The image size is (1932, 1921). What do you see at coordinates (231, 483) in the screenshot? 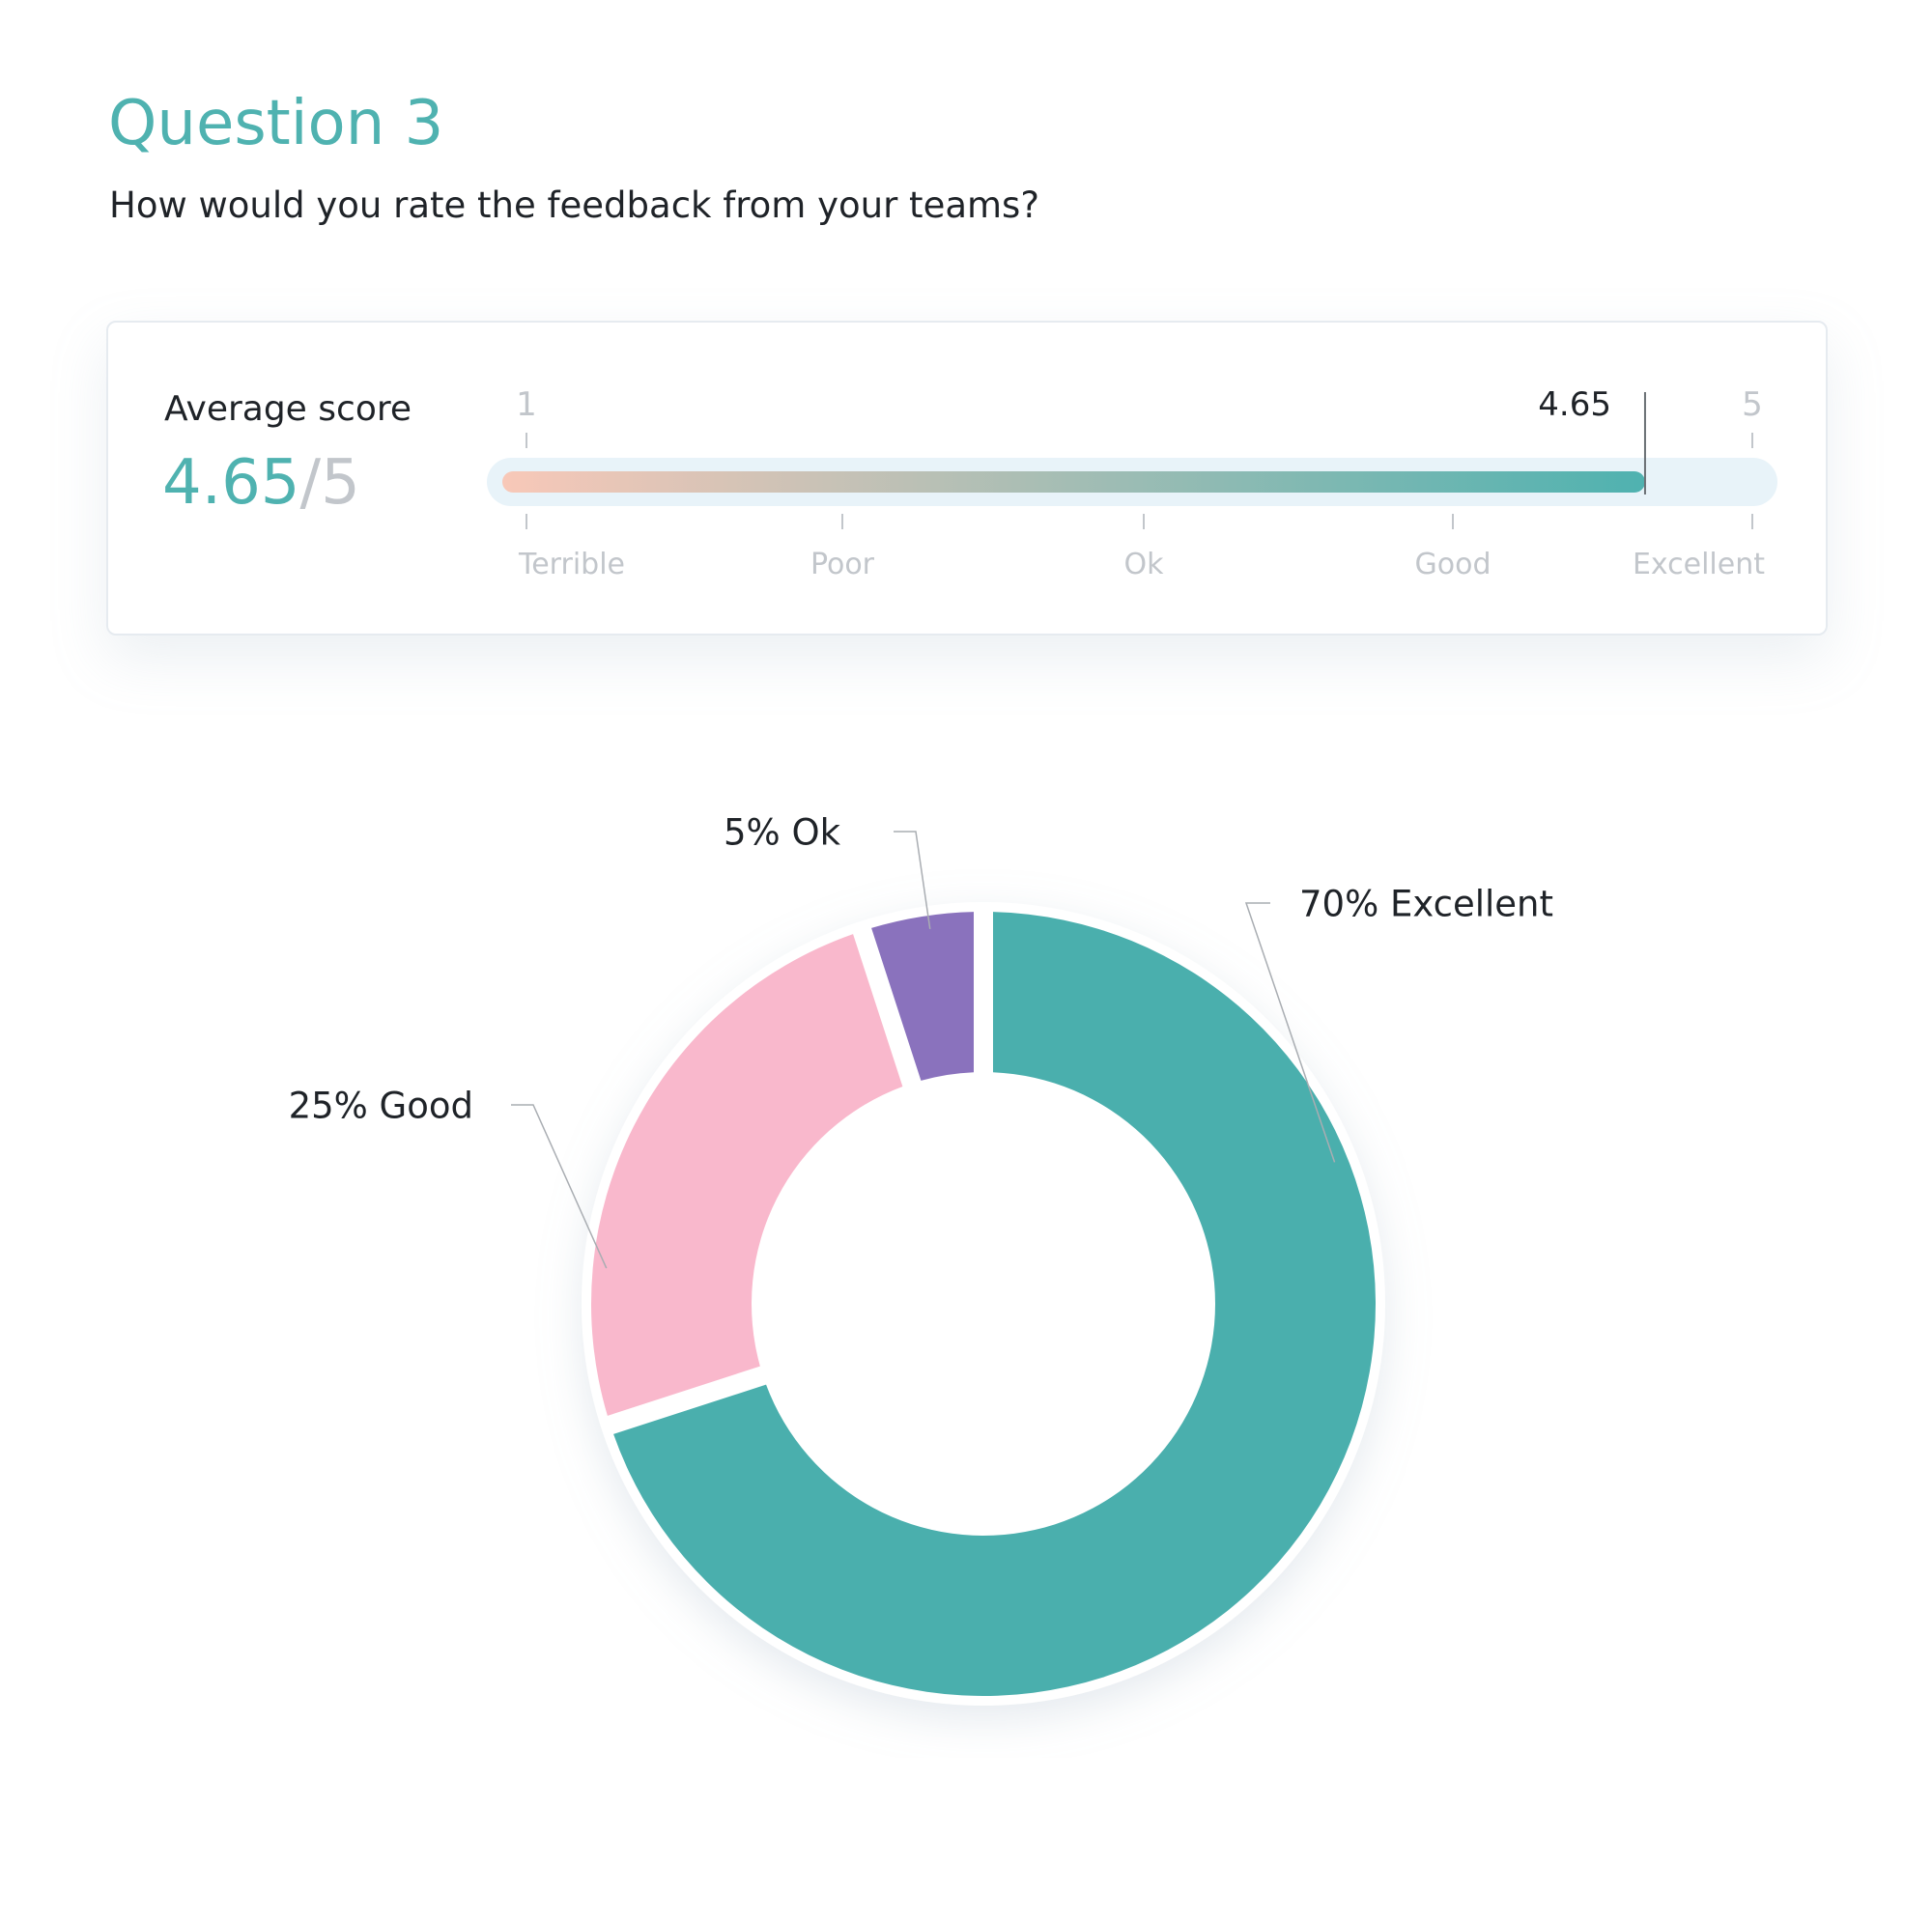
I see `average-score-number: 4.65` at bounding box center [231, 483].